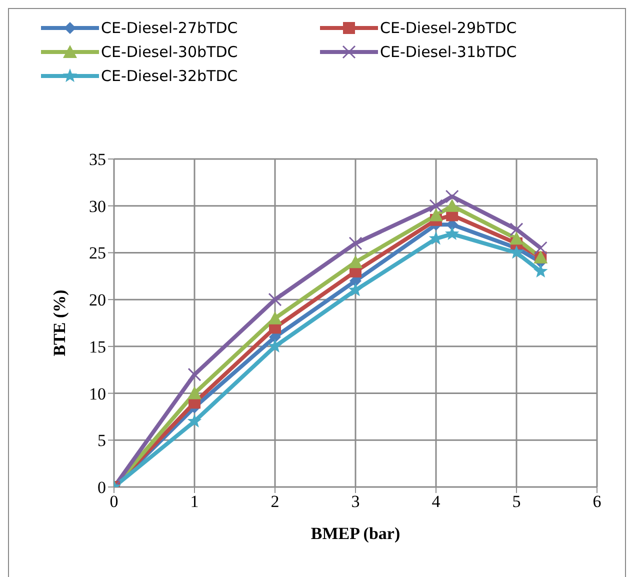 The height and width of the screenshot is (577, 637). Describe the element at coordinates (169, 28) in the screenshot. I see `legend-label: CE-Diesel-27bTDC` at that location.